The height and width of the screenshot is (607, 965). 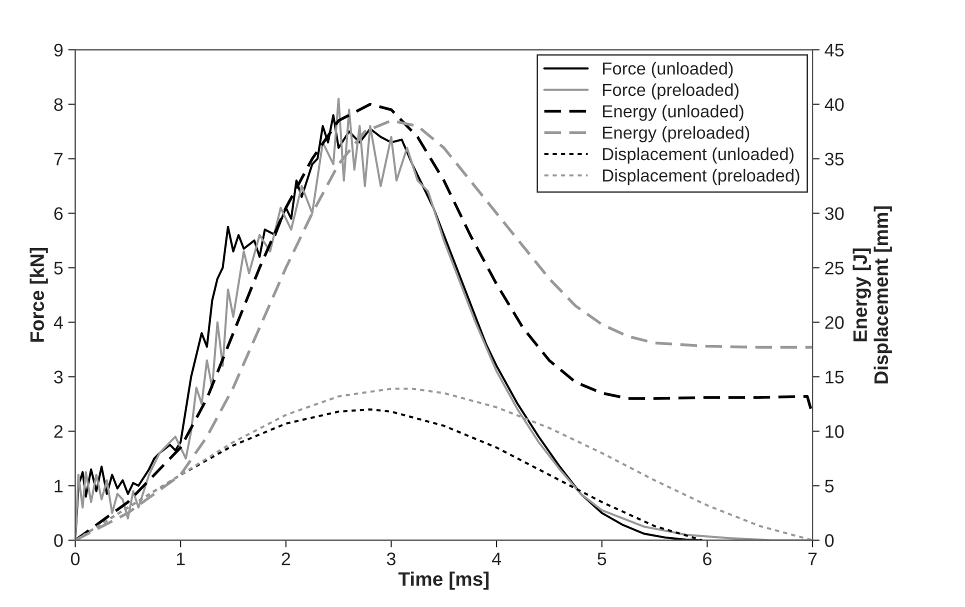 I want to click on y2-tick-label: 20, so click(x=834, y=322).